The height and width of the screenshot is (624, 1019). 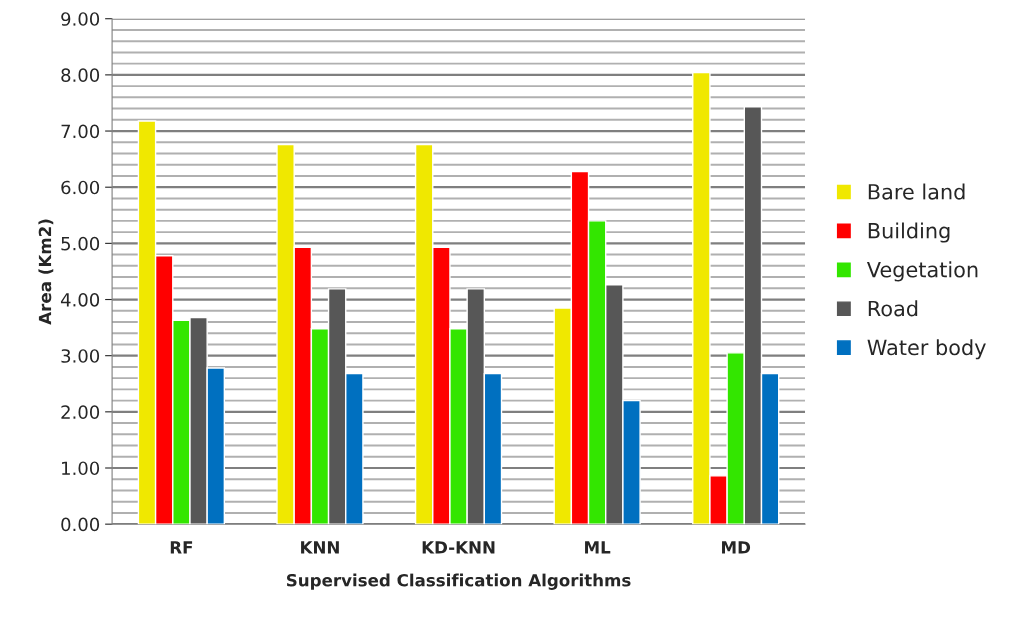 I want to click on y-tick-label: 4.00, so click(x=80, y=299).